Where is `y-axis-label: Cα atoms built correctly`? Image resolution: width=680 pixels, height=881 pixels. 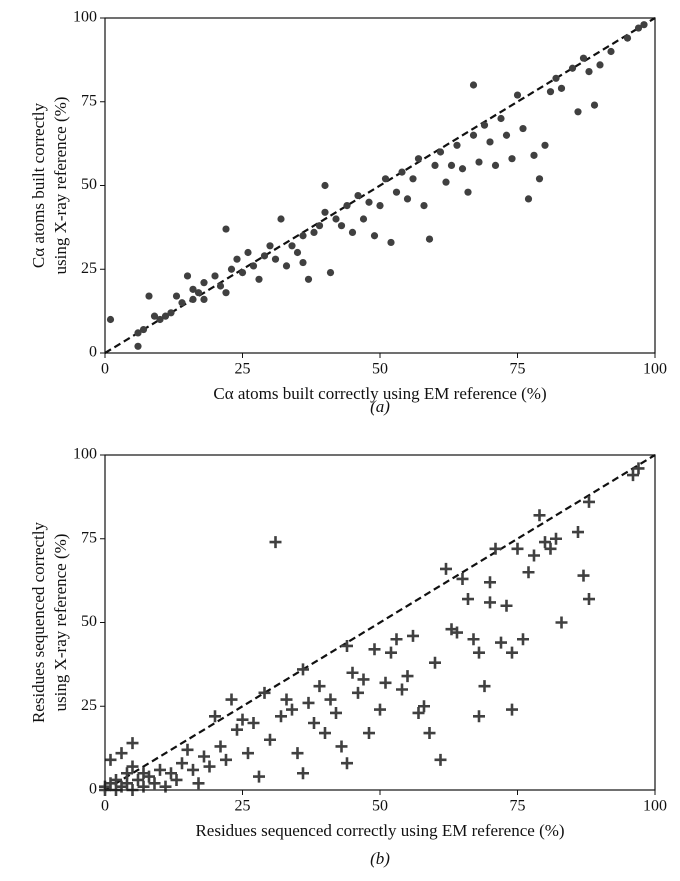
y-axis-label: Cα atoms built correctly is located at coordinates (38, 185).